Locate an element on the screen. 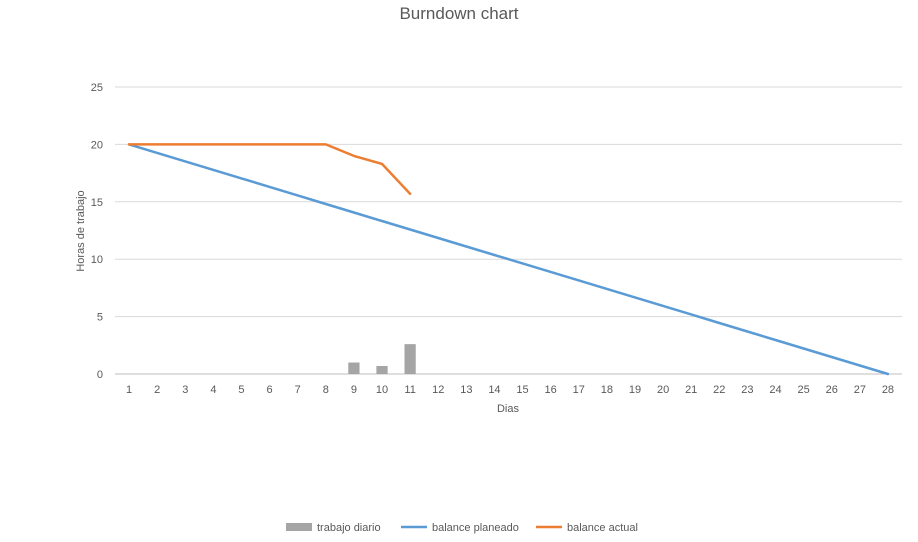  x-tick-label: 1 is located at coordinates (129, 390).